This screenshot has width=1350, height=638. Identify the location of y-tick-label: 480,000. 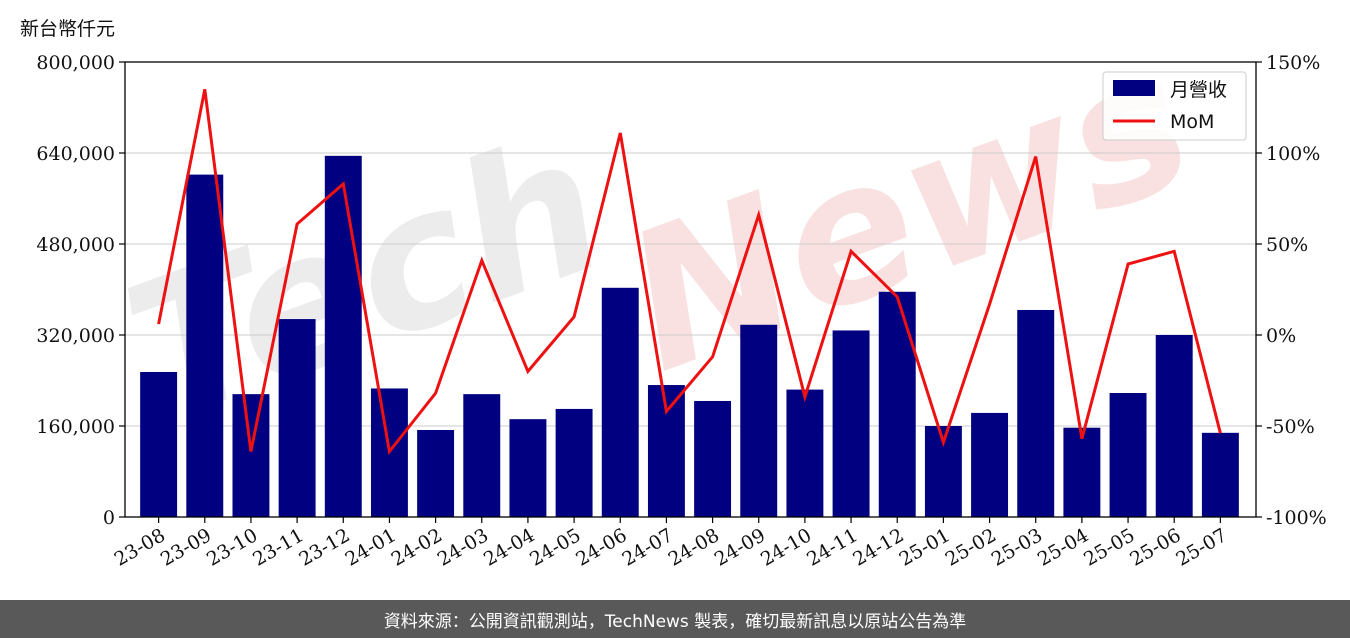
(75, 245).